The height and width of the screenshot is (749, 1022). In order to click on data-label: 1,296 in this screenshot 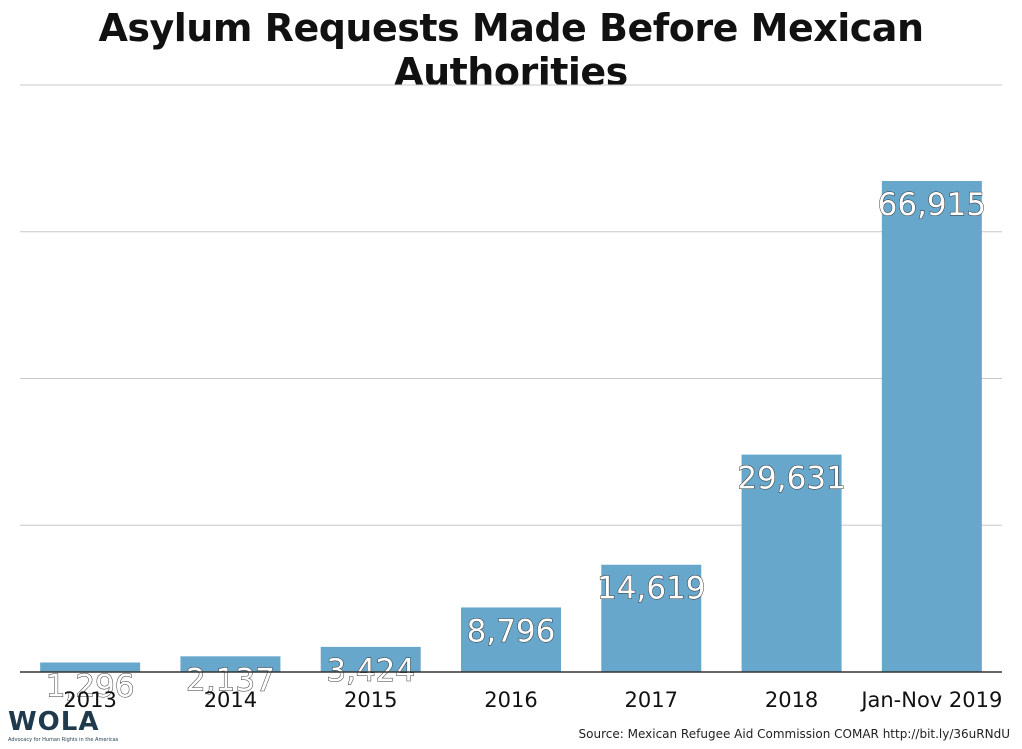, I will do `click(90, 686)`.